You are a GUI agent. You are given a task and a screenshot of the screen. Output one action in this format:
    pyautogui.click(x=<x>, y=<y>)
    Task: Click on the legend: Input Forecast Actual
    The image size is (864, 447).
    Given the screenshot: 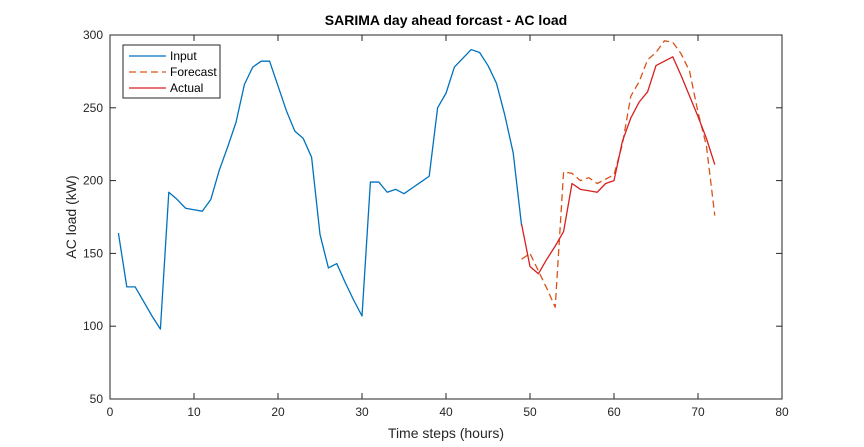 What is the action you would take?
    pyautogui.click(x=171, y=71)
    